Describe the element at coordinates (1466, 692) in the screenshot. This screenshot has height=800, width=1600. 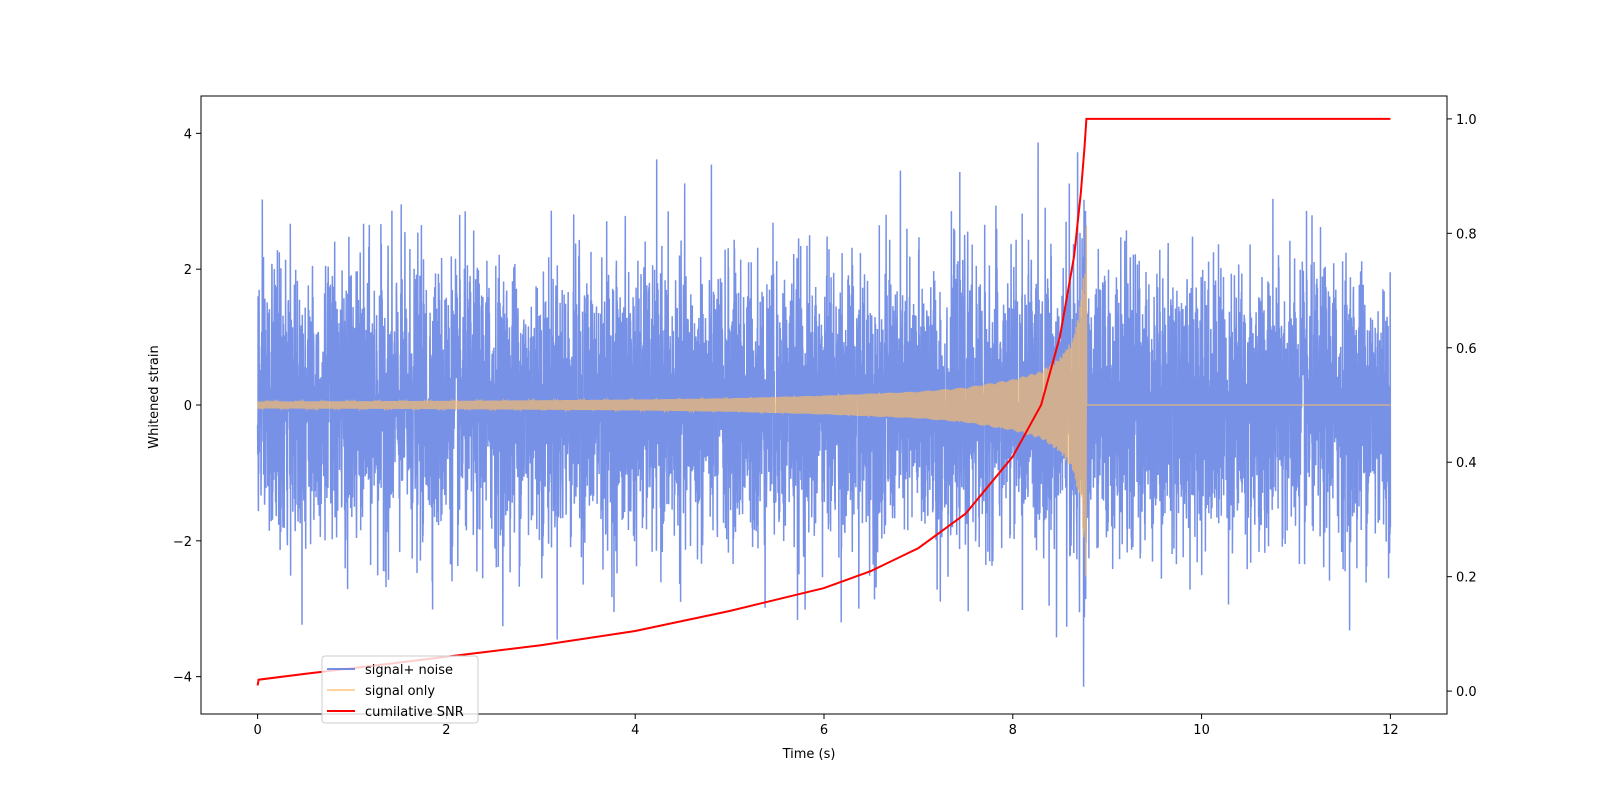
I see `y2-tick-label: 0.0` at that location.